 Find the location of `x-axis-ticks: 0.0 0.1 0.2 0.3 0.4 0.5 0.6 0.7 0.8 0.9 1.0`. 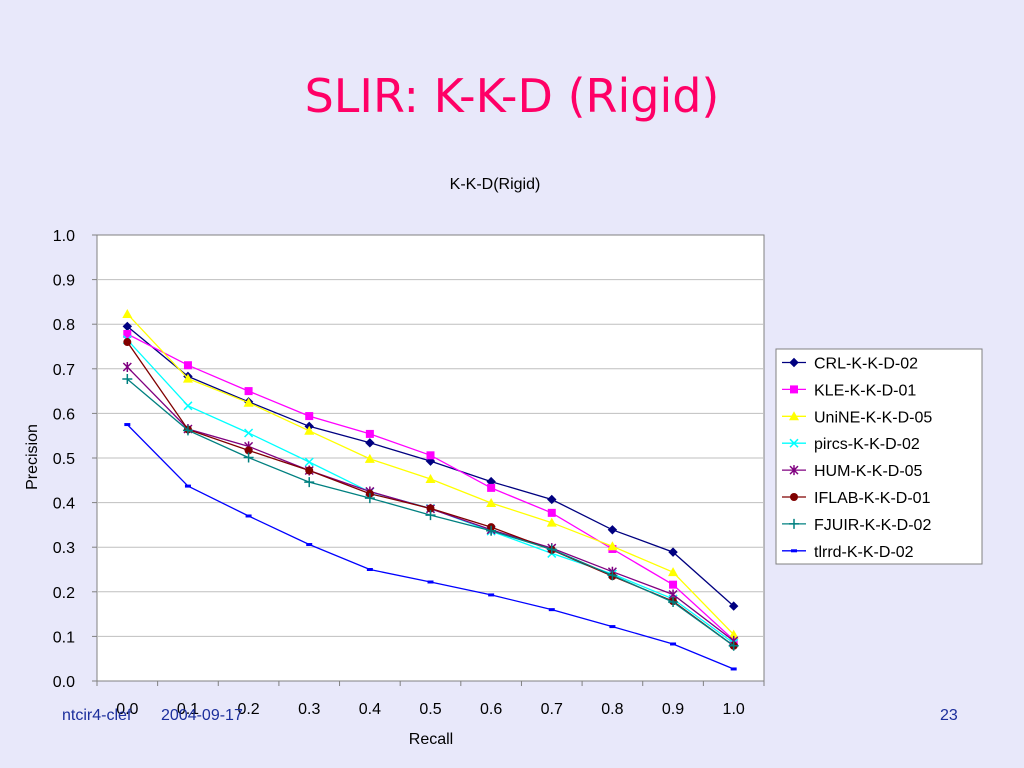

x-axis-ticks: 0.0 0.1 0.2 0.3 0.4 0.5 0.6 0.7 0.8 0.9 1.0 is located at coordinates (430, 699).